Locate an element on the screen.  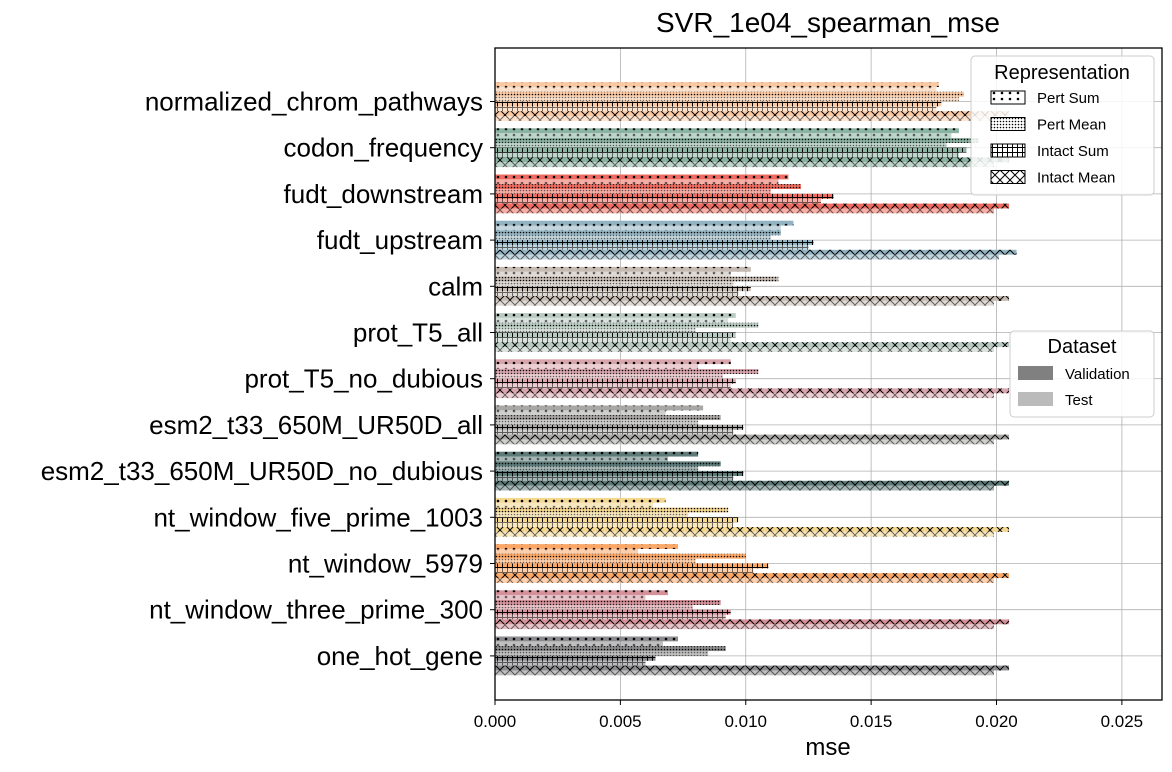
y-tick-label: nt_window_three_prime_300 is located at coordinates (316, 610).